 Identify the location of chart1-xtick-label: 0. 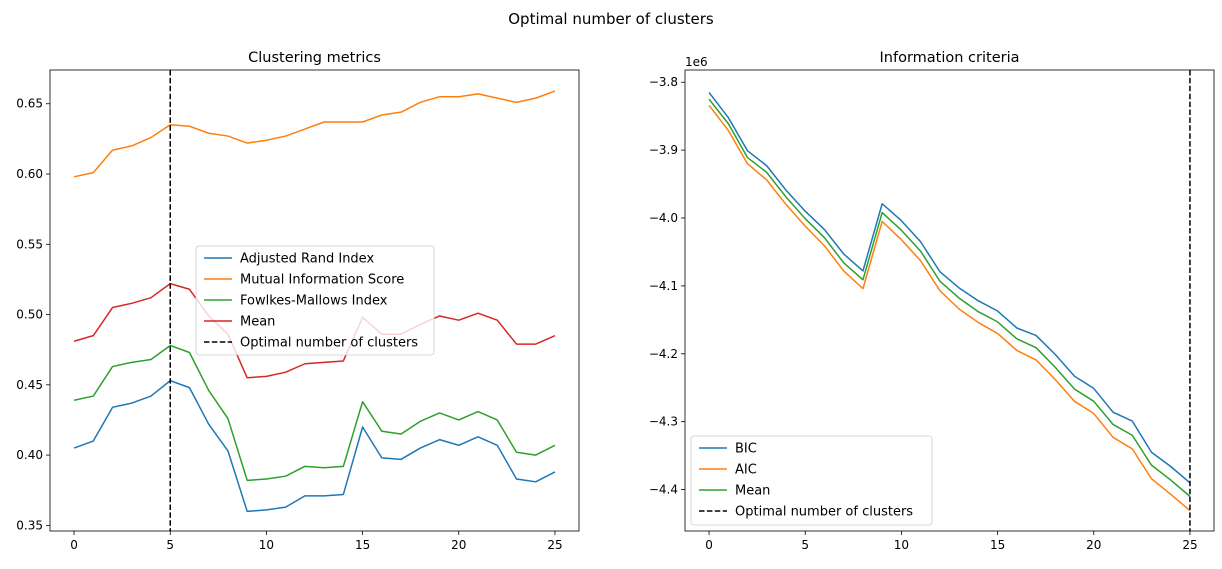
(709, 545).